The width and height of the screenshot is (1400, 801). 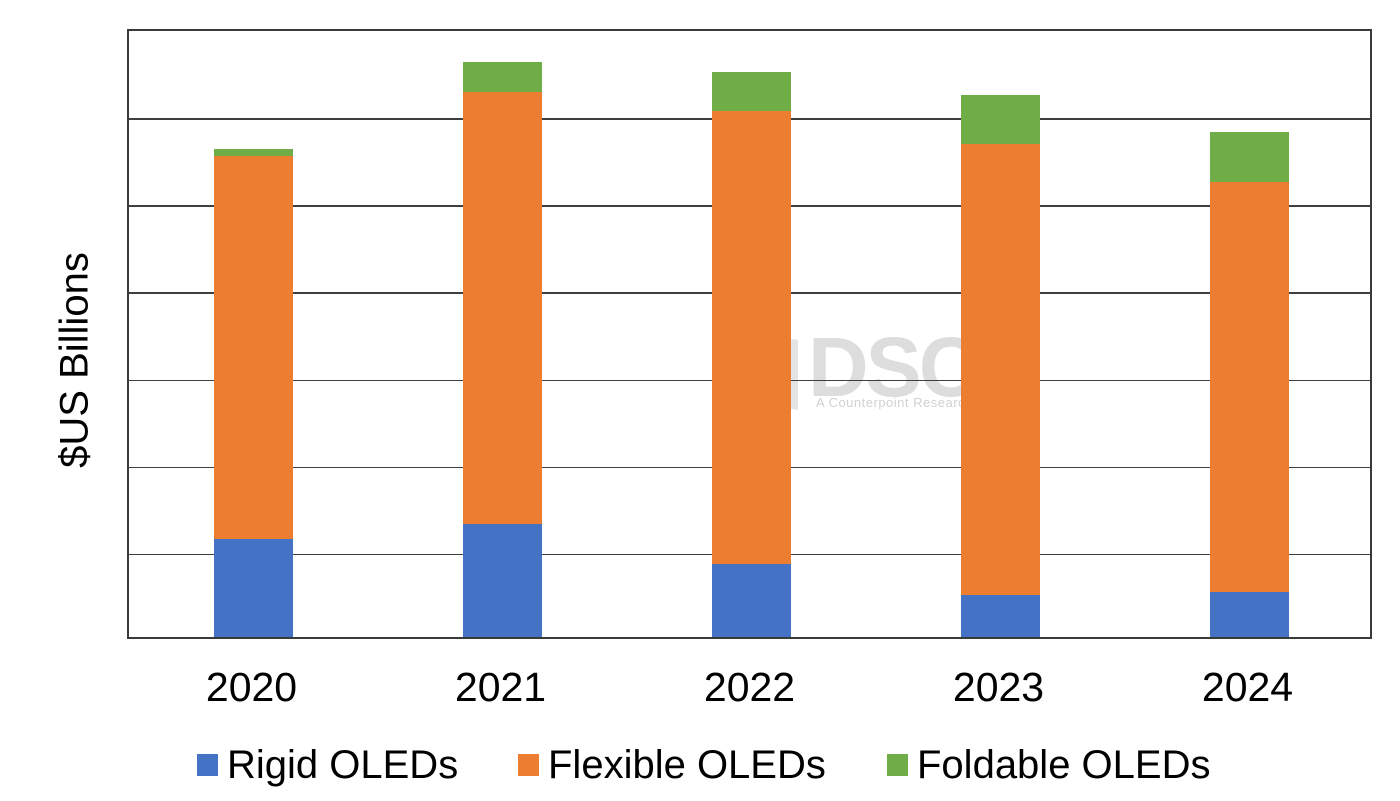 I want to click on x-axis-tick-label-2023: 2023, so click(x=998, y=687).